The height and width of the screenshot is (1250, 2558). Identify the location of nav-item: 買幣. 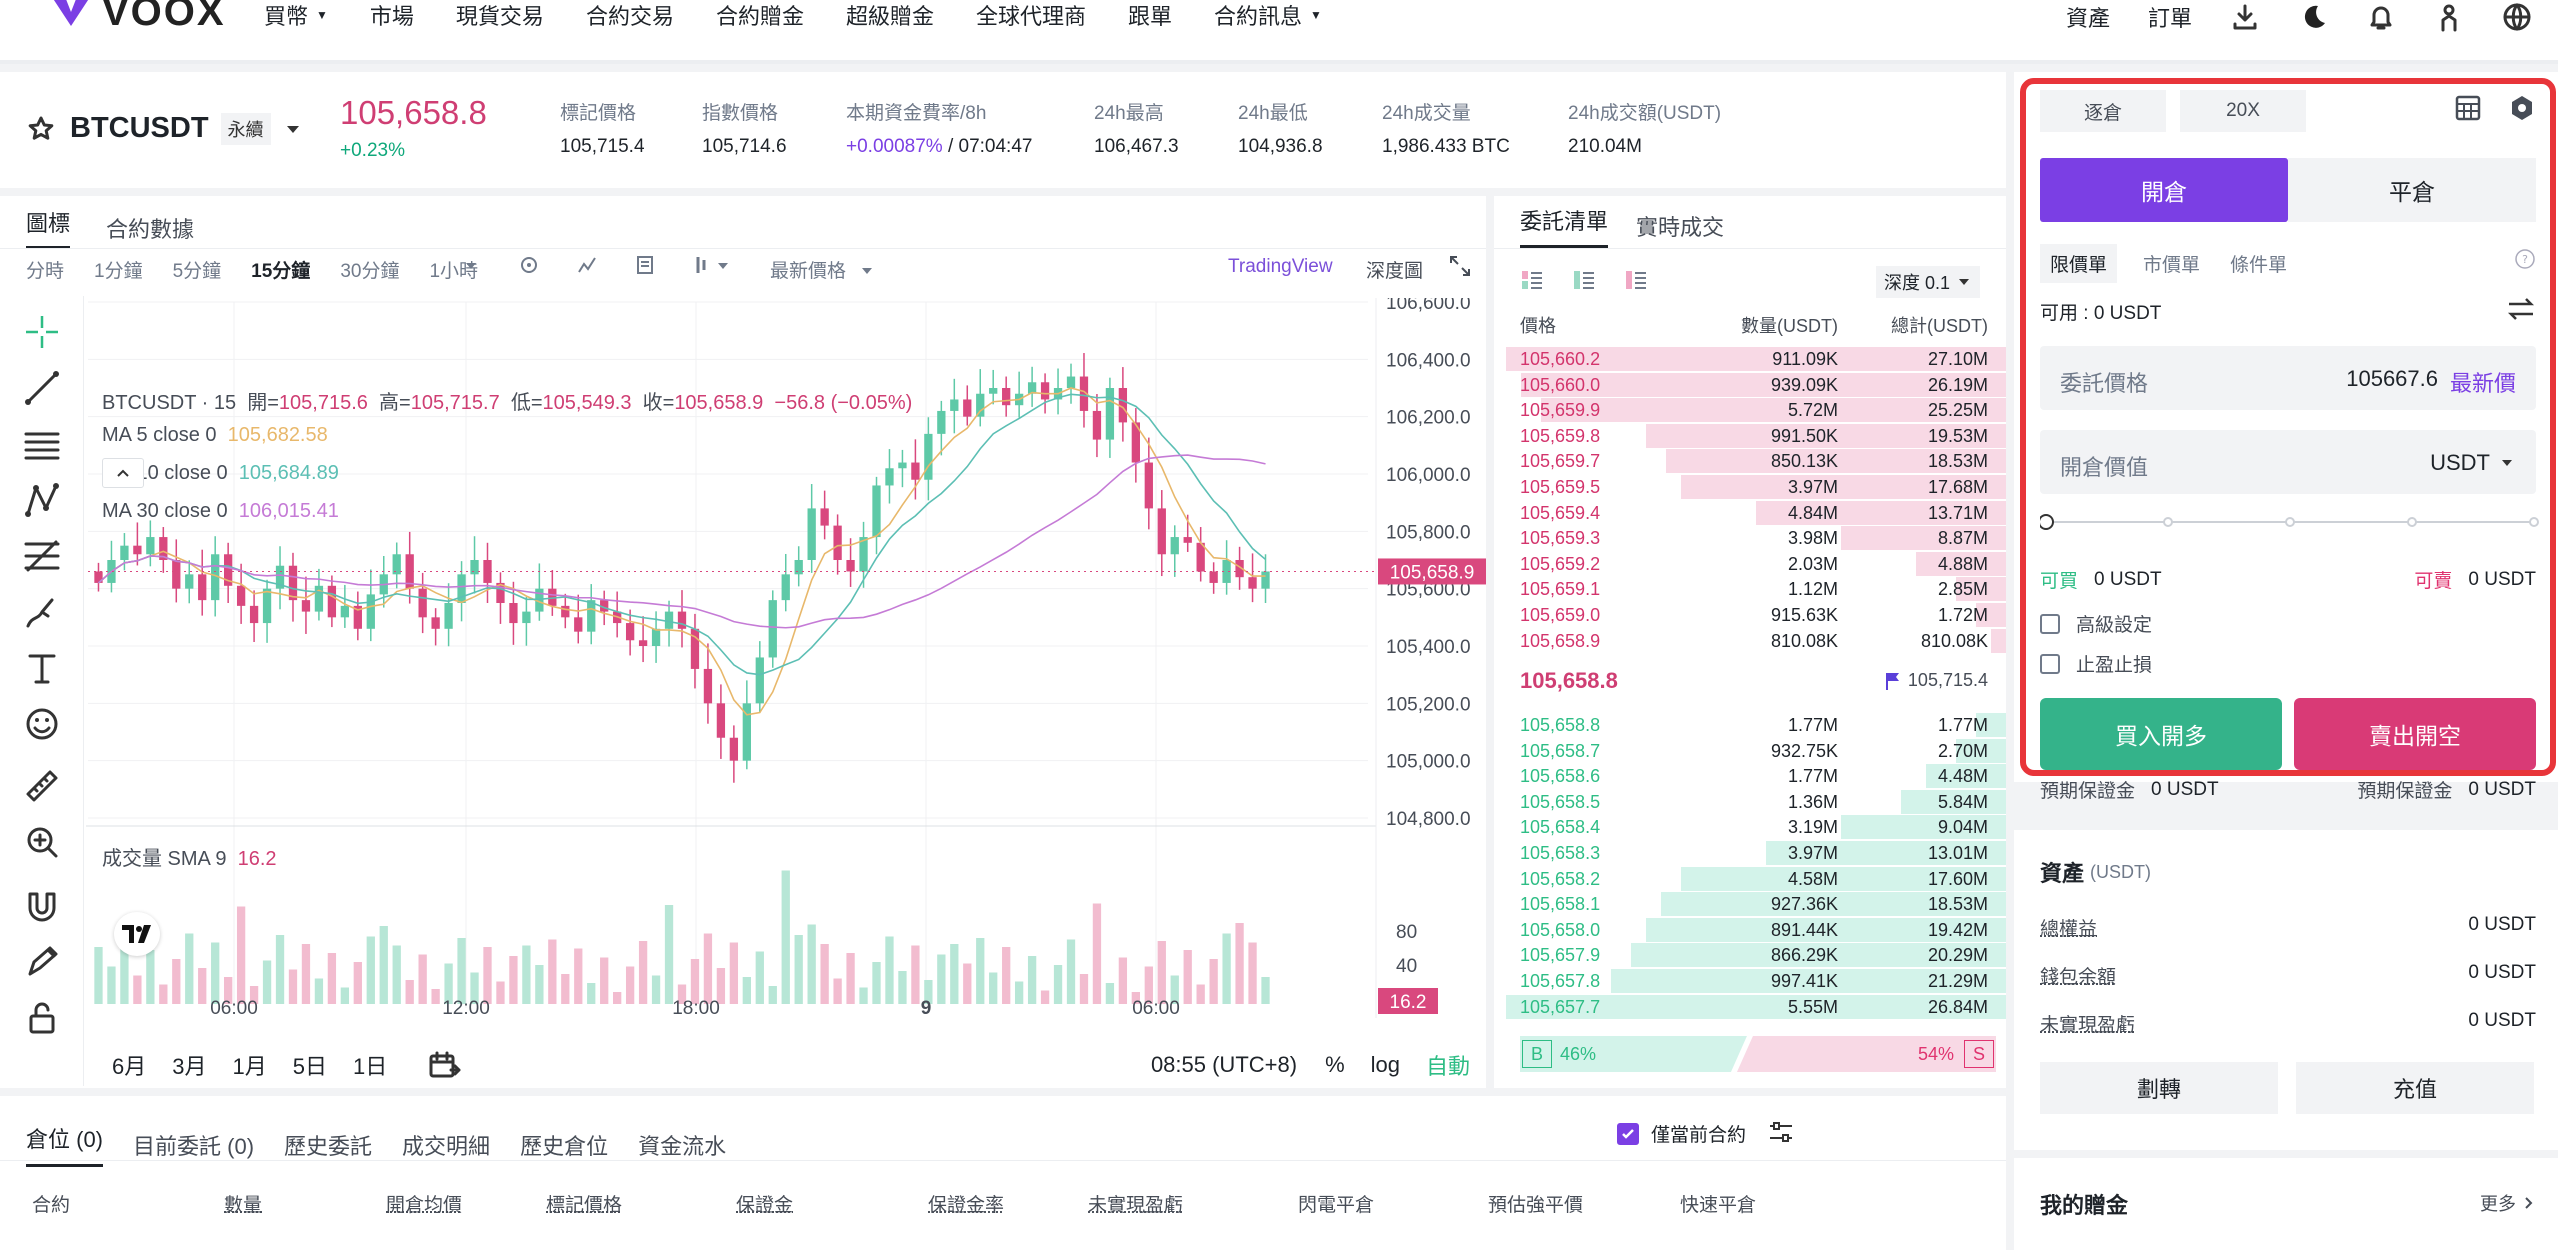
(286, 16).